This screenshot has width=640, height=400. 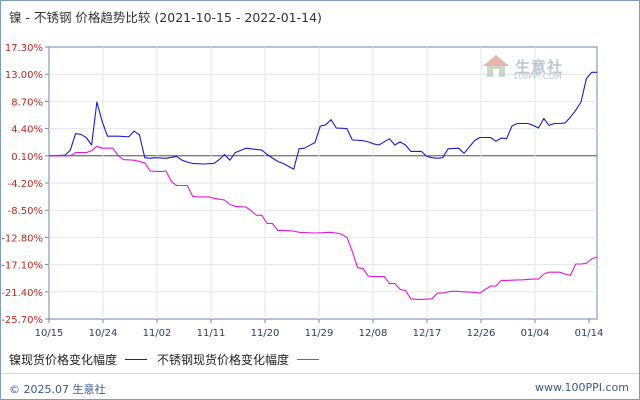 What do you see at coordinates (25, 211) in the screenshot?
I see `y-tick-label: -8.50%` at bounding box center [25, 211].